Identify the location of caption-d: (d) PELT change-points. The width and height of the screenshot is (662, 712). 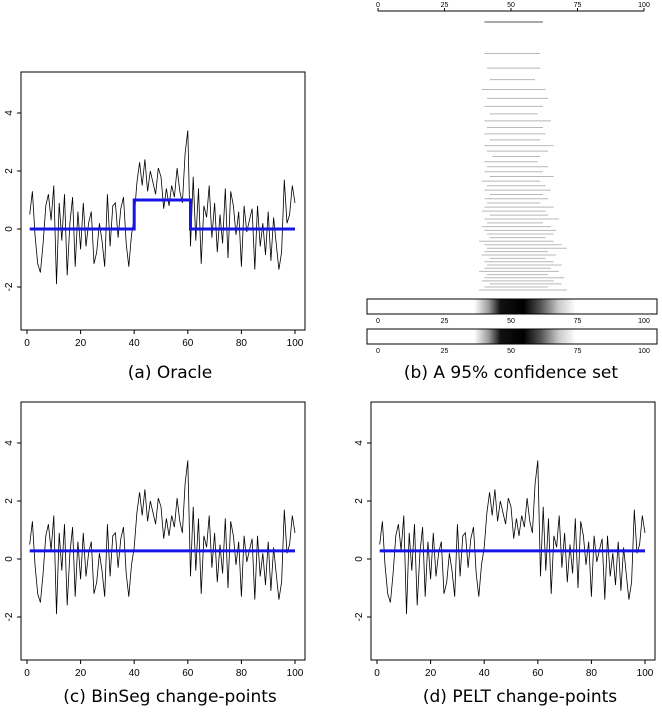
(520, 697).